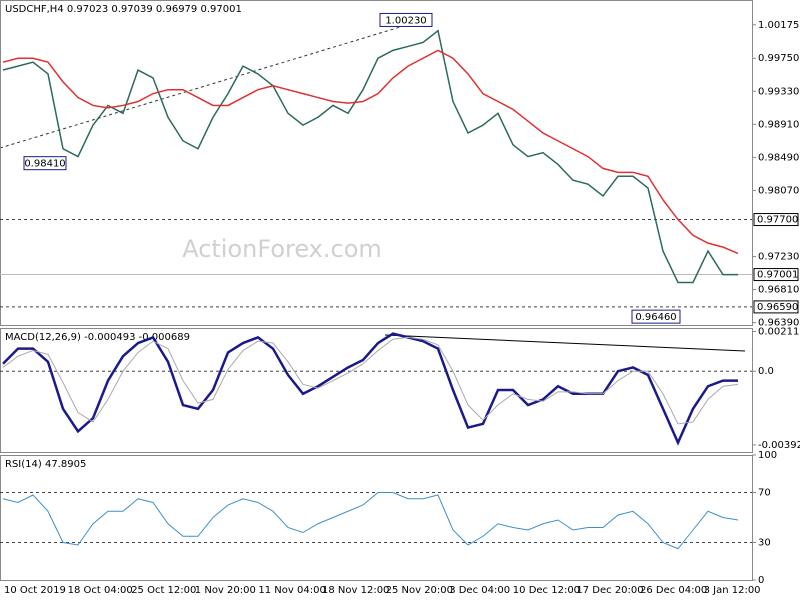 This screenshot has height=600, width=800. I want to click on x-tick-label: 26 Dec 04:00, so click(673, 590).